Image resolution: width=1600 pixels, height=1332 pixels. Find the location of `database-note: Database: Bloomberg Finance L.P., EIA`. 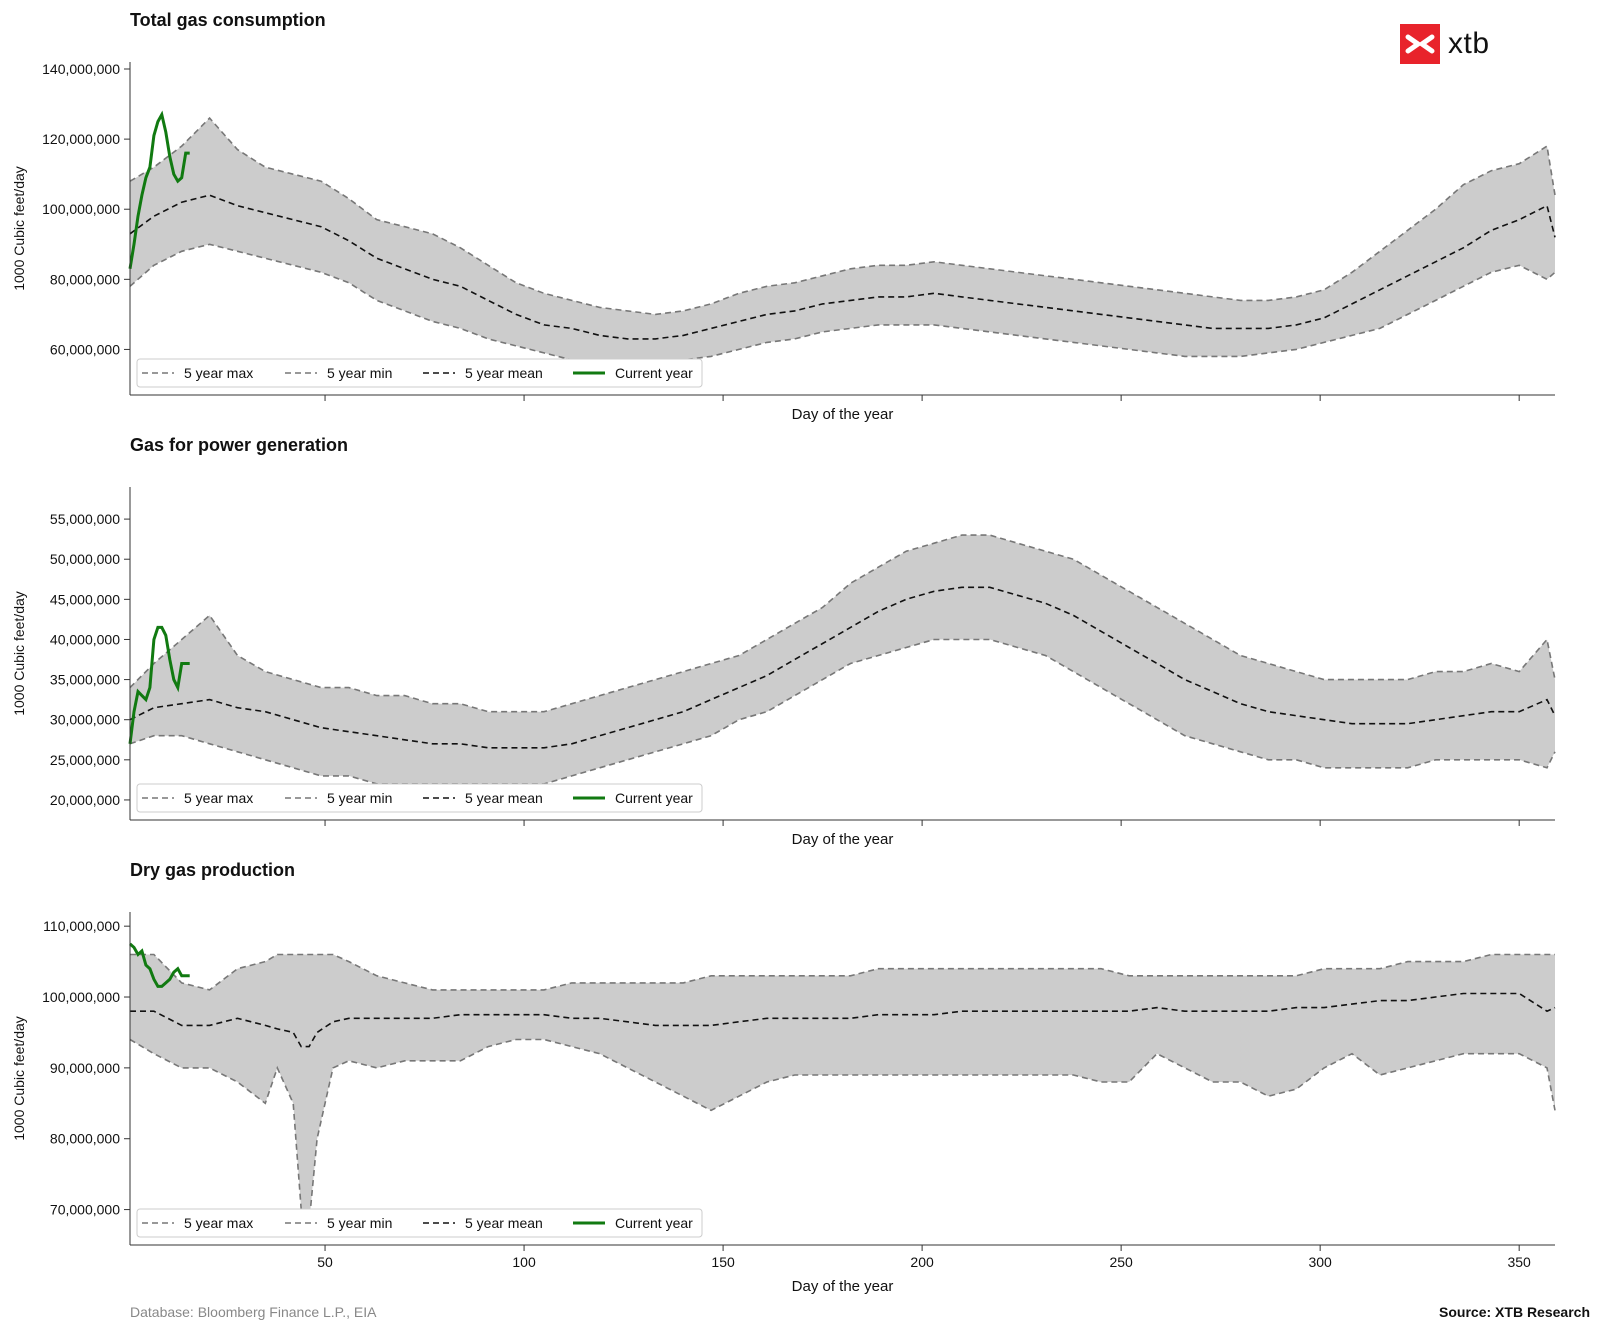

database-note: Database: Bloomberg Finance L.P., EIA is located at coordinates (253, 1312).